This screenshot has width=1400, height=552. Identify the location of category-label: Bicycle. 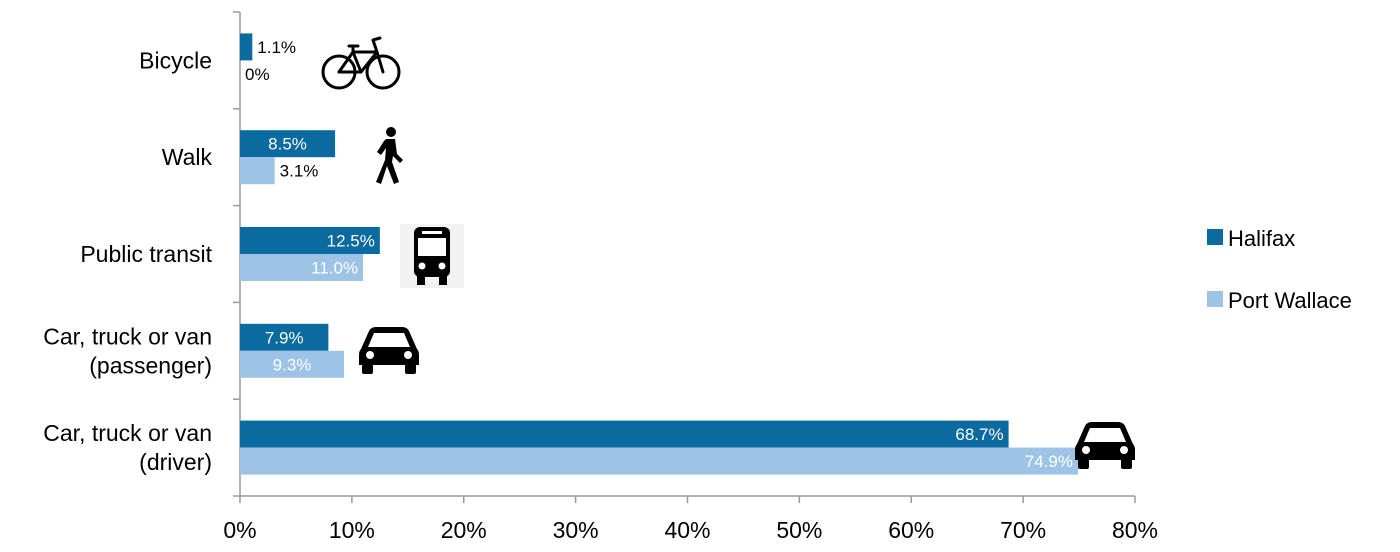
(175, 60).